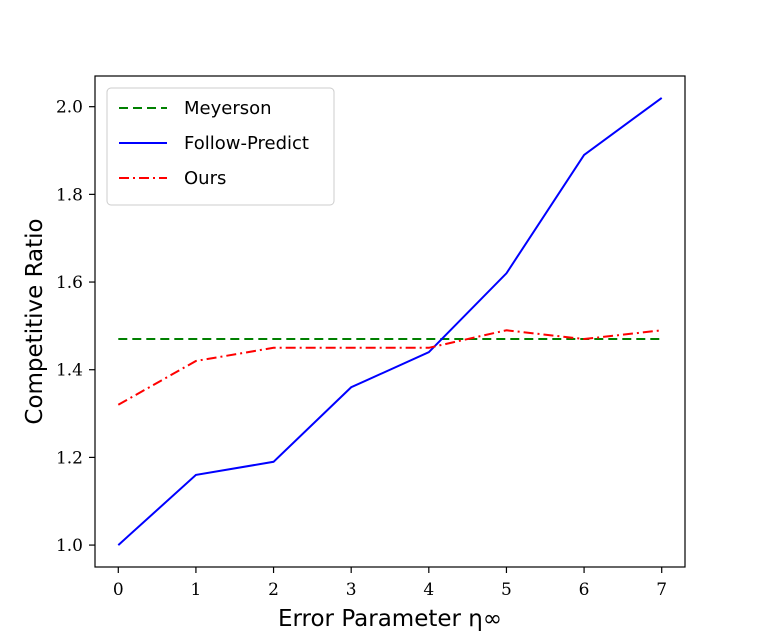 This screenshot has height=638, width=761. What do you see at coordinates (584, 590) in the screenshot?
I see `x-tick-label: 6` at bounding box center [584, 590].